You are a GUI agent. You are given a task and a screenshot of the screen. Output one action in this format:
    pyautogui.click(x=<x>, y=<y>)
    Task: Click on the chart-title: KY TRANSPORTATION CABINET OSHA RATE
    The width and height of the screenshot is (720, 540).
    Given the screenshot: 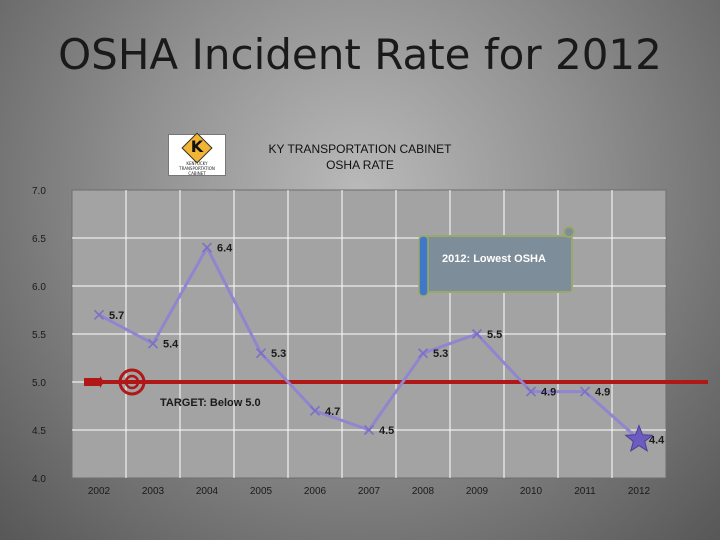 What is the action you would take?
    pyautogui.click(x=360, y=157)
    